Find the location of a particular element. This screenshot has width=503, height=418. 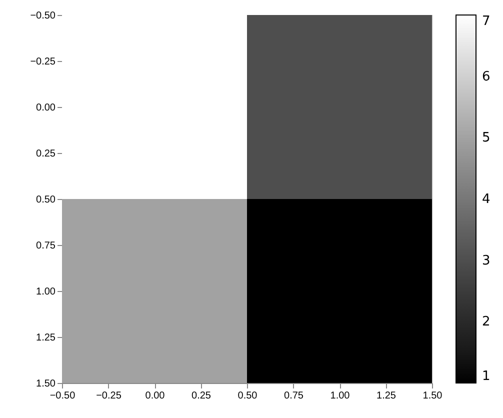

x-tick-label: −0.25 is located at coordinates (109, 396).